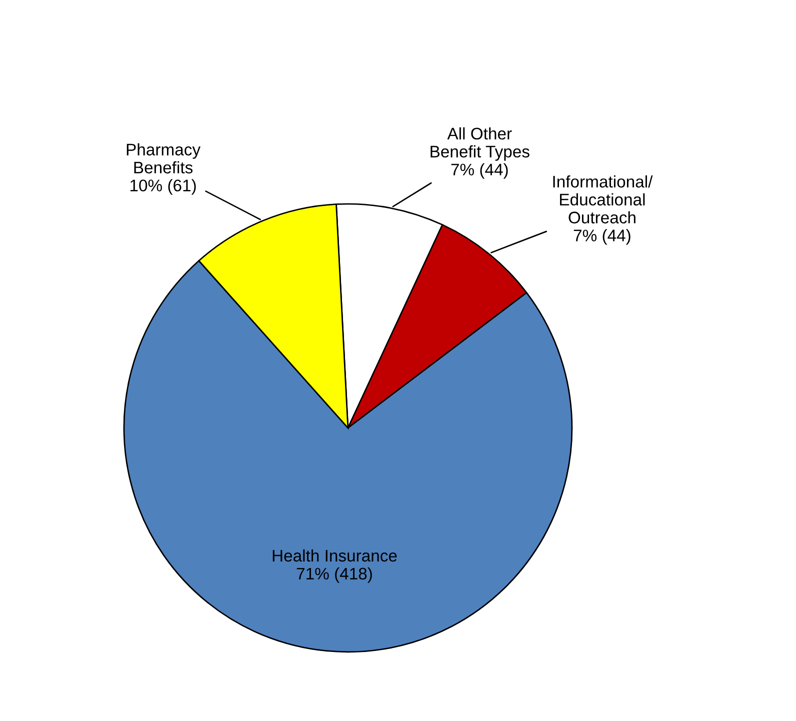  What do you see at coordinates (480, 144) in the screenshot?
I see `slice-label: All Other Benefit Types` at bounding box center [480, 144].